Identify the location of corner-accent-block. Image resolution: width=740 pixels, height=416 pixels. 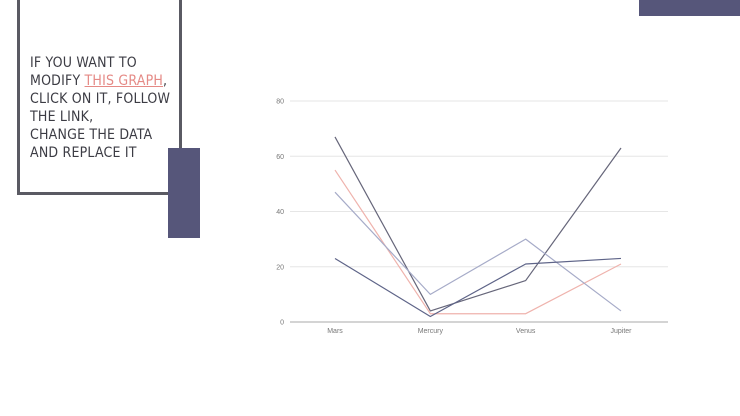
(689, 8).